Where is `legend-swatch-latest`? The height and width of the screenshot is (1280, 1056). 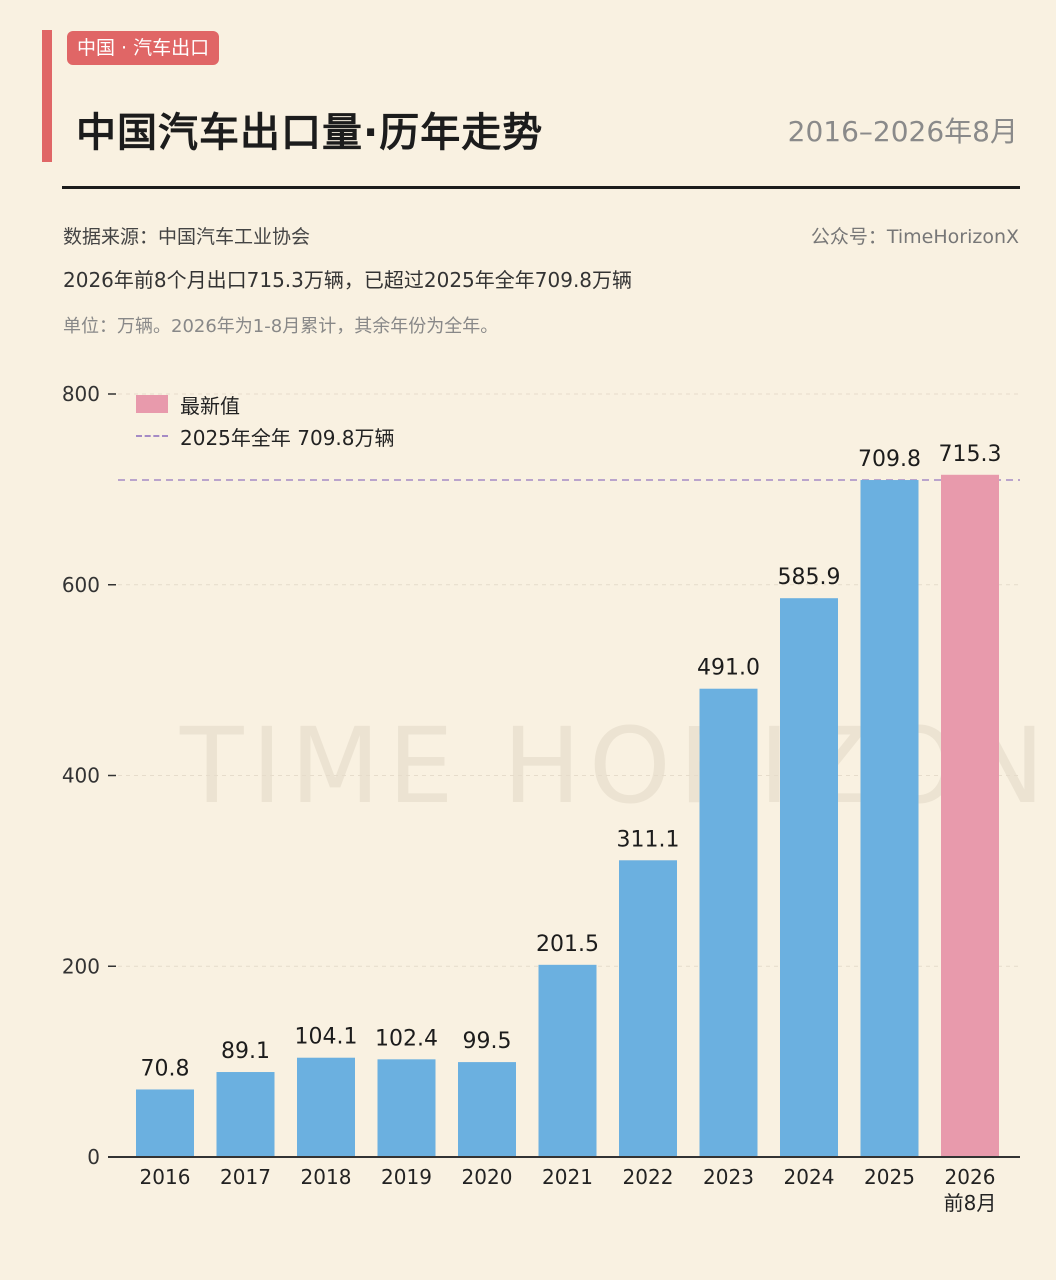
legend-swatch-latest is located at coordinates (152, 404).